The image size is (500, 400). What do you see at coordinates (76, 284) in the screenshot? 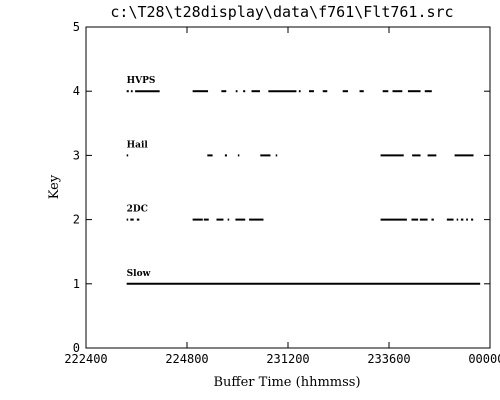
I see `y-tick-label: 1` at bounding box center [76, 284].